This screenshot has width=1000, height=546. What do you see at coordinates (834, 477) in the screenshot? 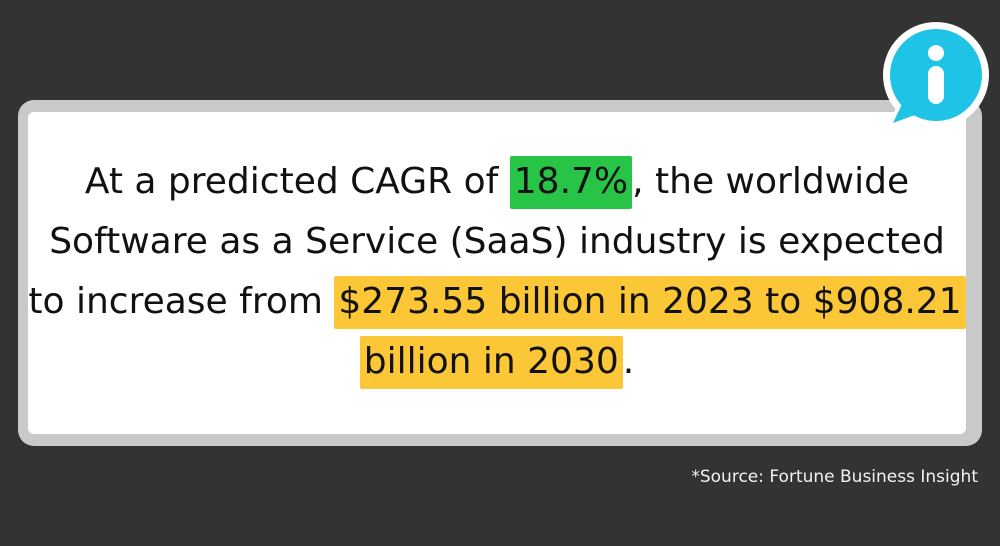
I see `source-note: *Source: Fortune Business Insight` at bounding box center [834, 477].